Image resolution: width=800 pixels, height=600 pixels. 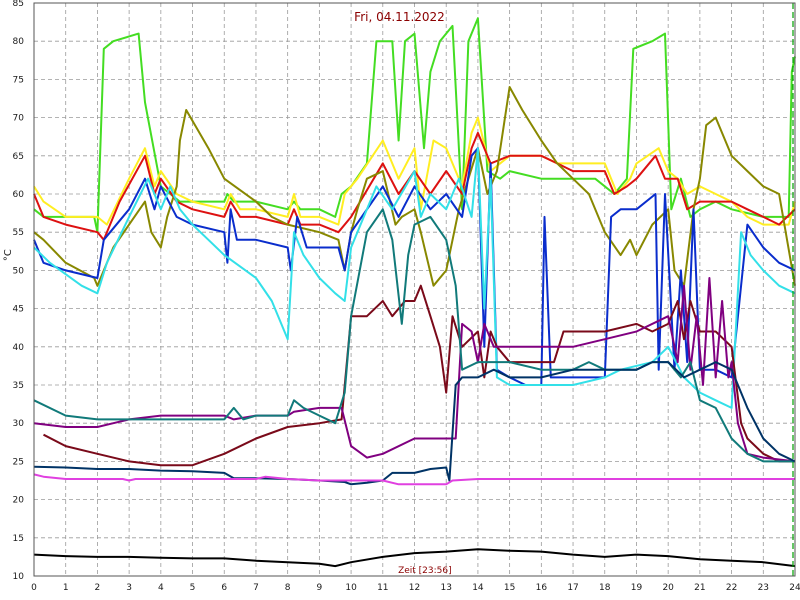 What do you see at coordinates (18, 310) in the screenshot?
I see `y-tick-label: 45` at bounding box center [18, 310].